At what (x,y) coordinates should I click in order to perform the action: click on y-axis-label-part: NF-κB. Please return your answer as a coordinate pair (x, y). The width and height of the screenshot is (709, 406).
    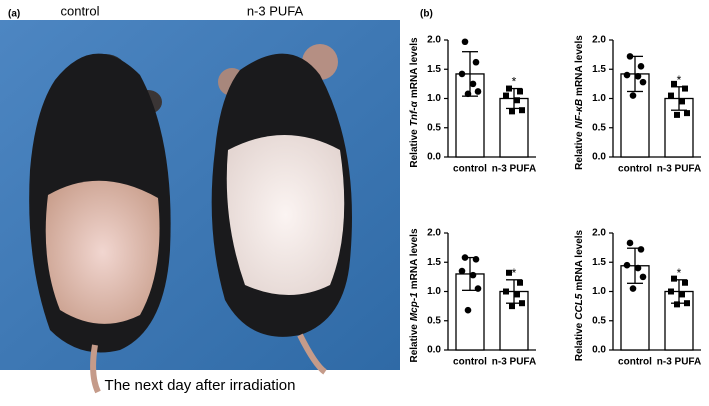
    Looking at the image, I should click on (579, 114).